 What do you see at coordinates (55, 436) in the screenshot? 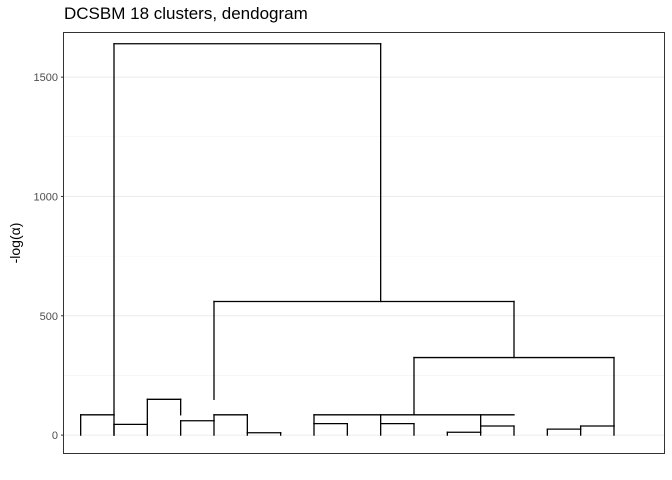
I see `y-tick-label: 0` at bounding box center [55, 436].